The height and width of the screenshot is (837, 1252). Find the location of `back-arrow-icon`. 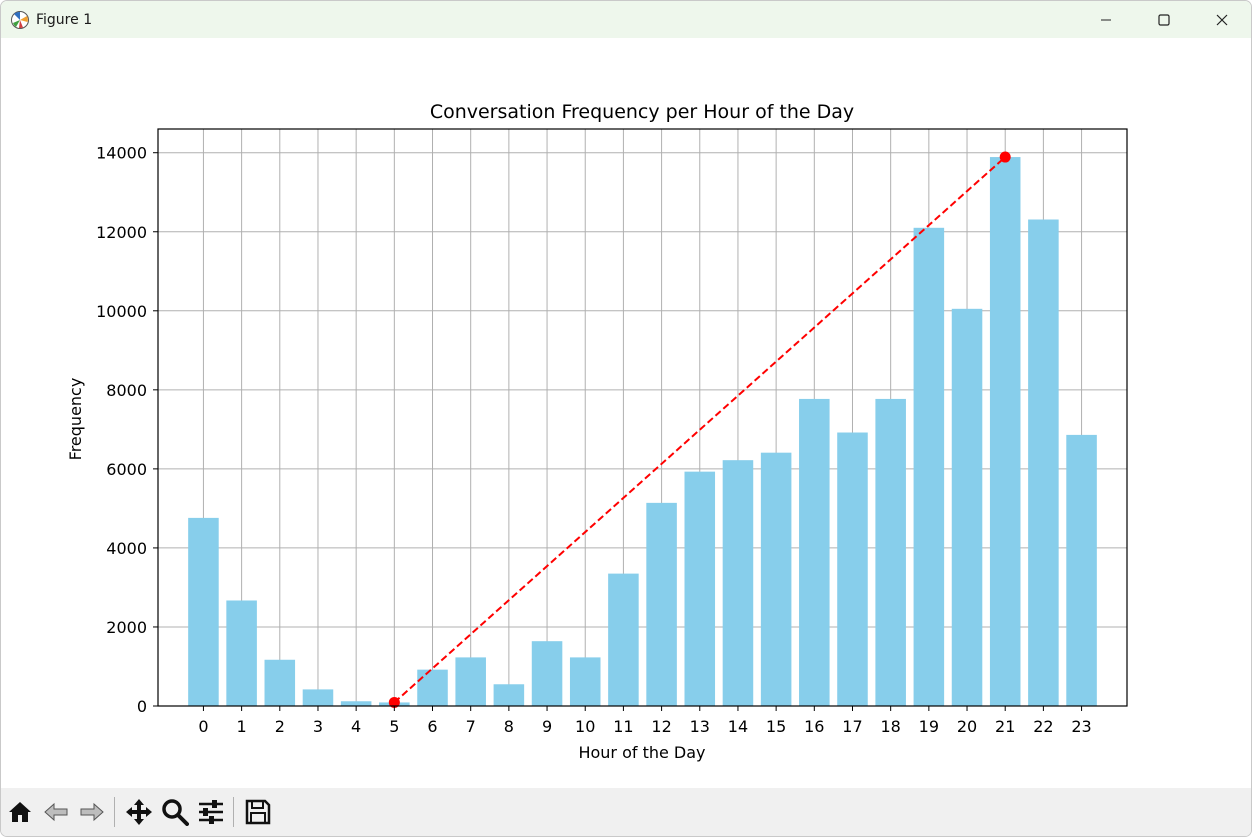

back-arrow-icon is located at coordinates (56, 812).